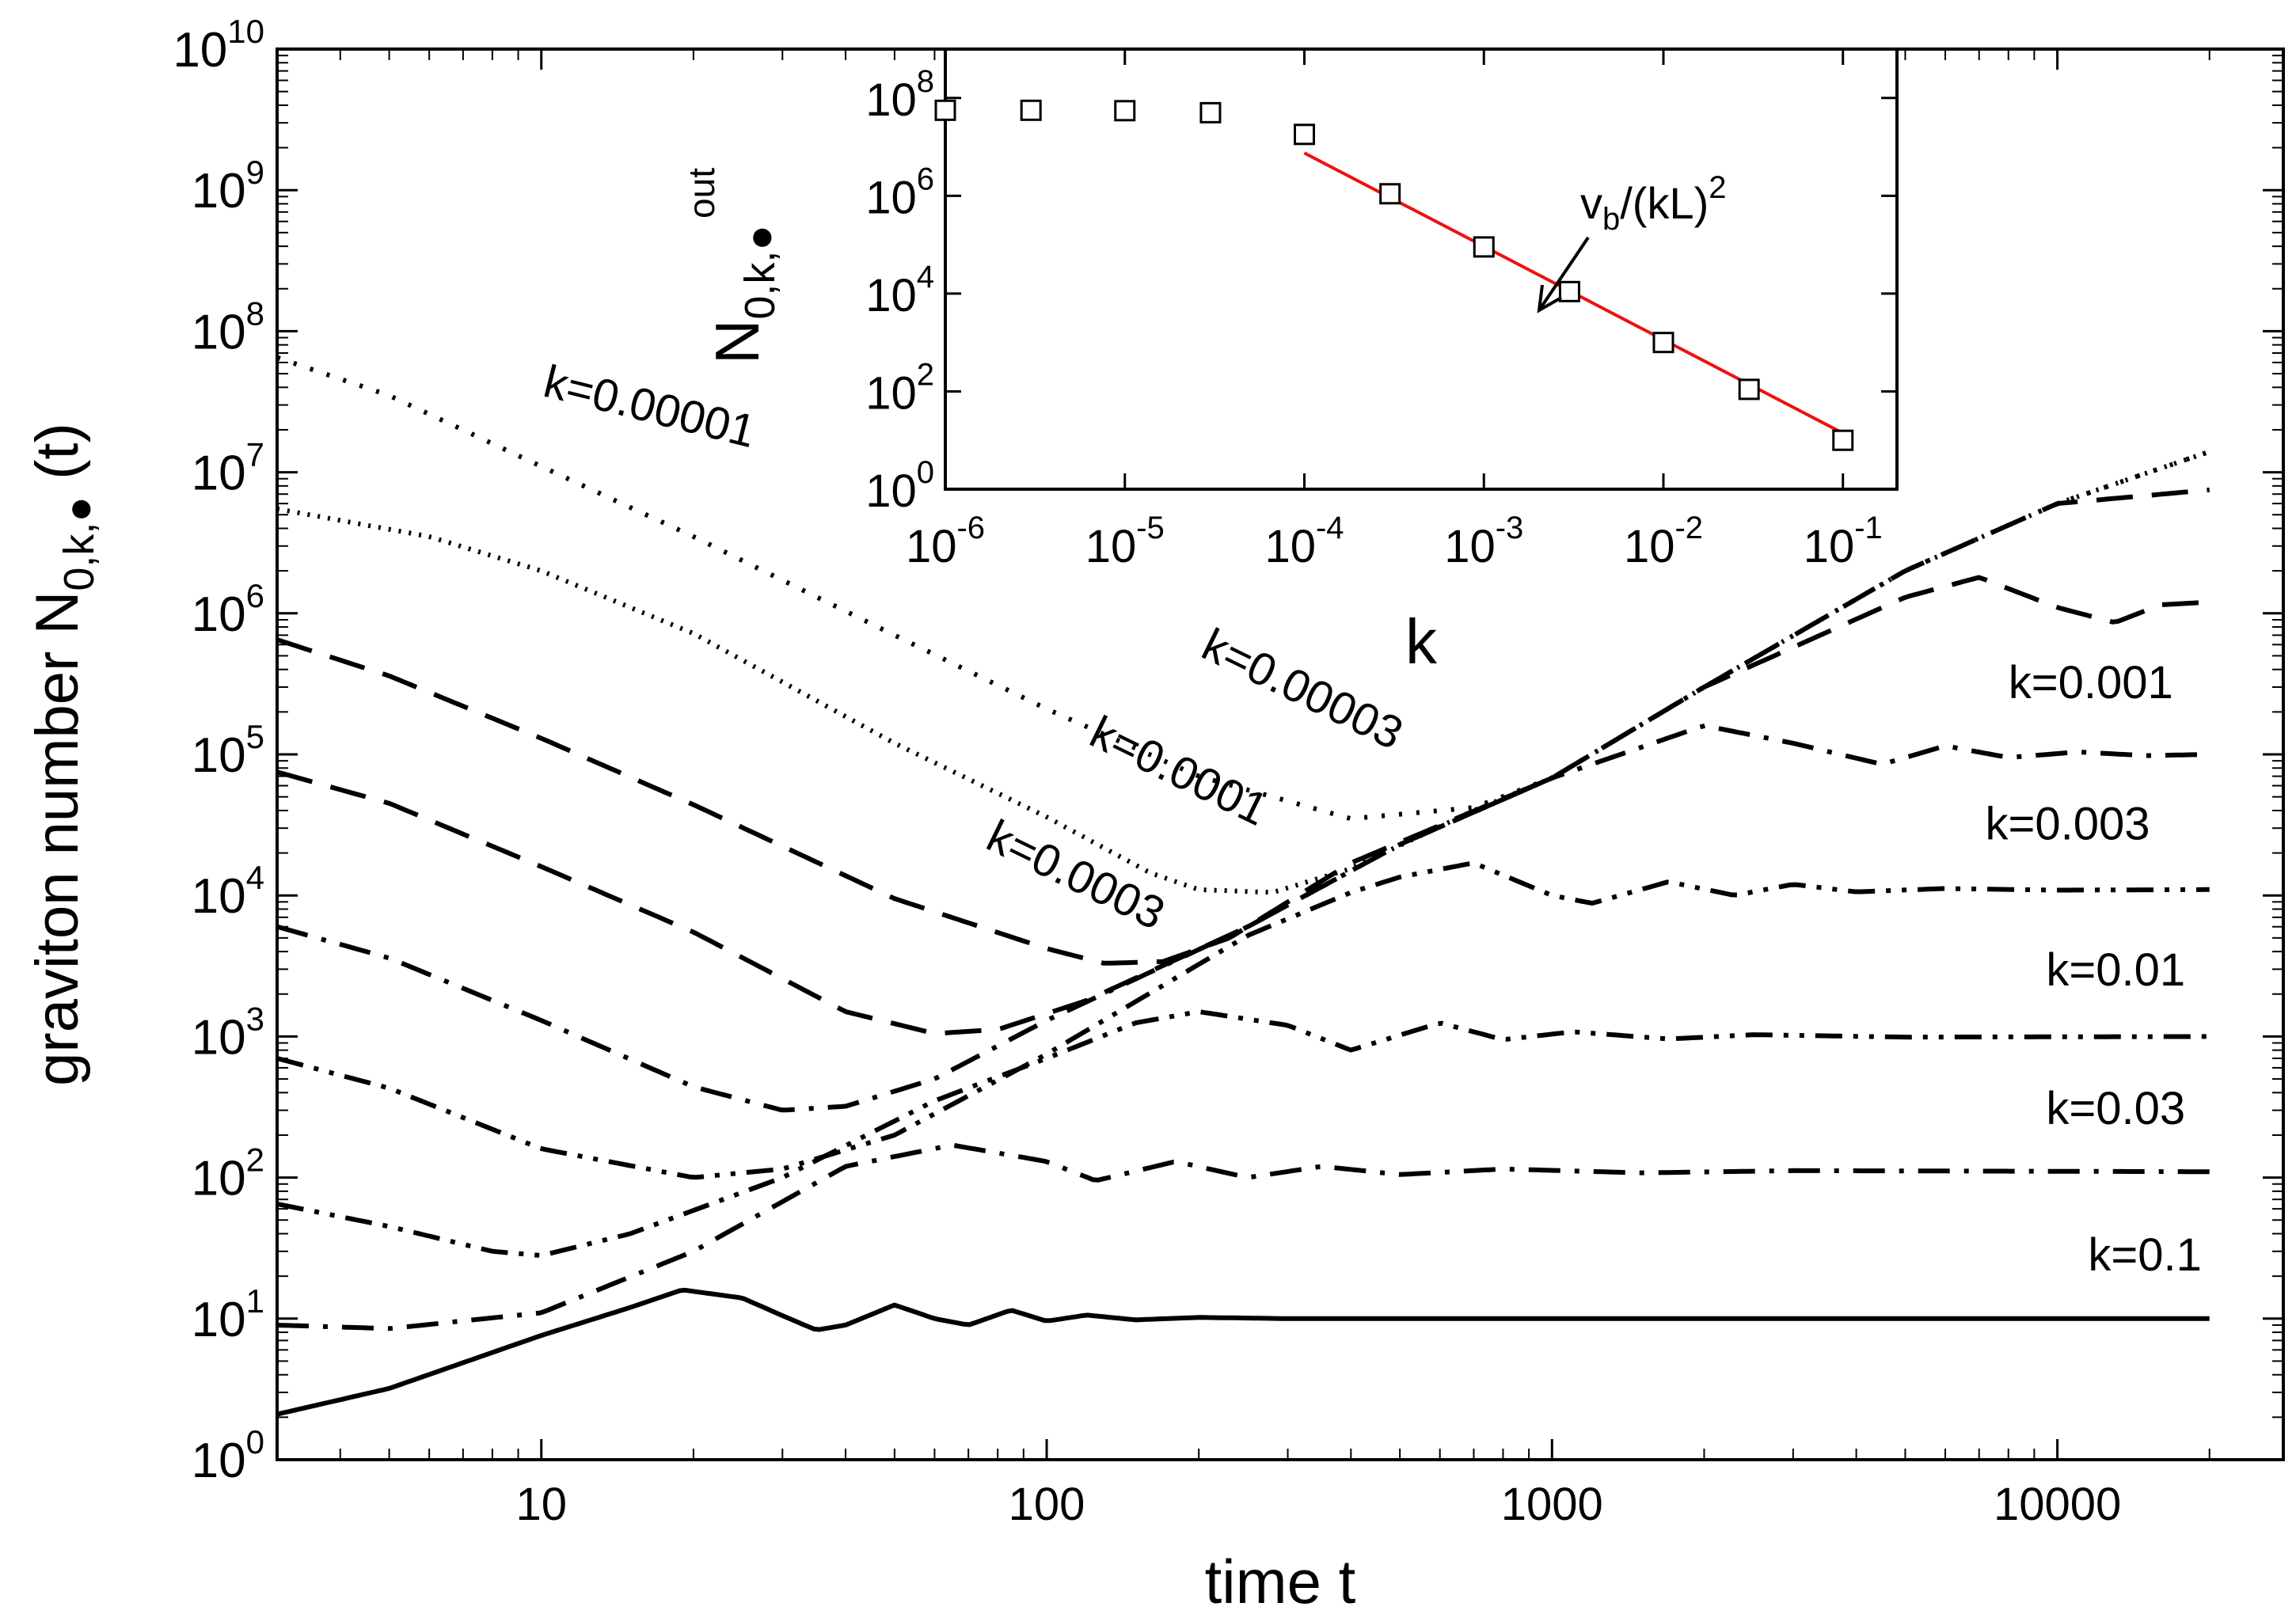 This screenshot has width=2296, height=1618. I want to click on main-y-label-sub: 0,k,●, so click(79, 544).